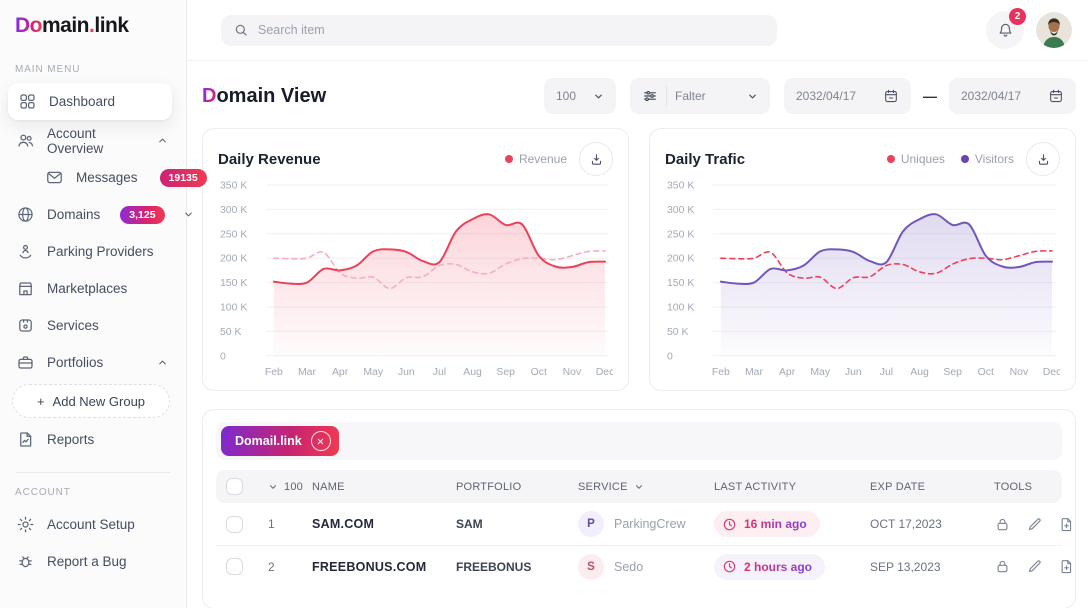 Image resolution: width=1088 pixels, height=608 pixels. What do you see at coordinates (93, 251) in the screenshot?
I see `sidebar-item-parking-providers: Parking Providers` at bounding box center [93, 251].